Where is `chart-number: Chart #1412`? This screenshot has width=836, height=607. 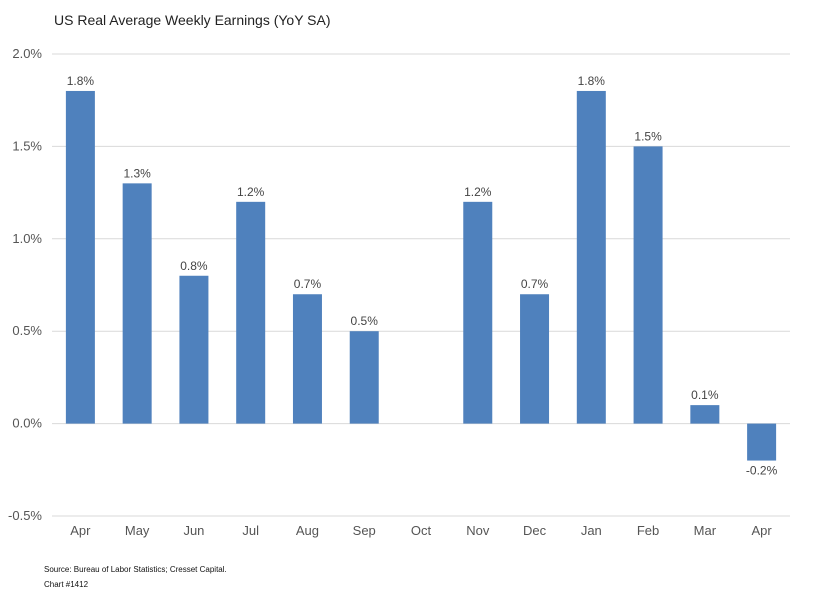
chart-number: Chart #1412 is located at coordinates (66, 584).